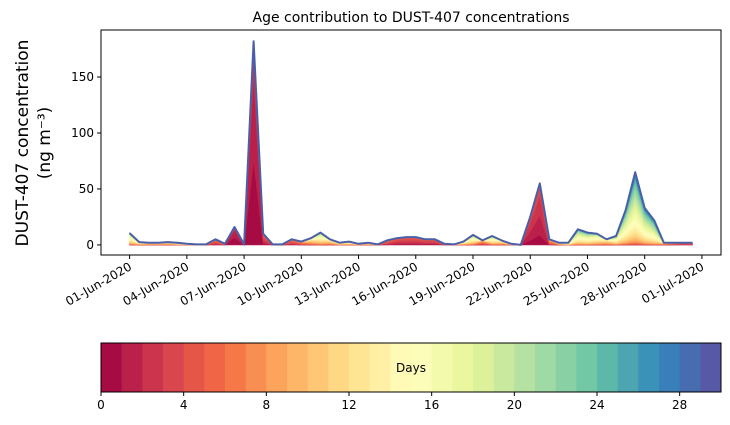 The height and width of the screenshot is (425, 730). Describe the element at coordinates (34, 143) in the screenshot. I see `y-axis-label: DUST-407 concentration (ng m⁻³)` at that location.